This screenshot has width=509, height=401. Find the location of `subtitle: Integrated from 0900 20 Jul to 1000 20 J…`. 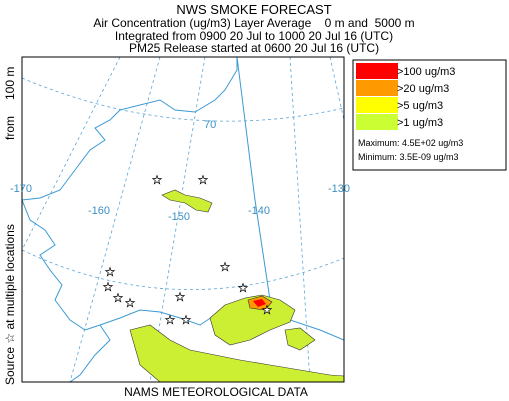

subtitle: Integrated from 0900 20 Jul to 1000 20 J… is located at coordinates (254, 36).